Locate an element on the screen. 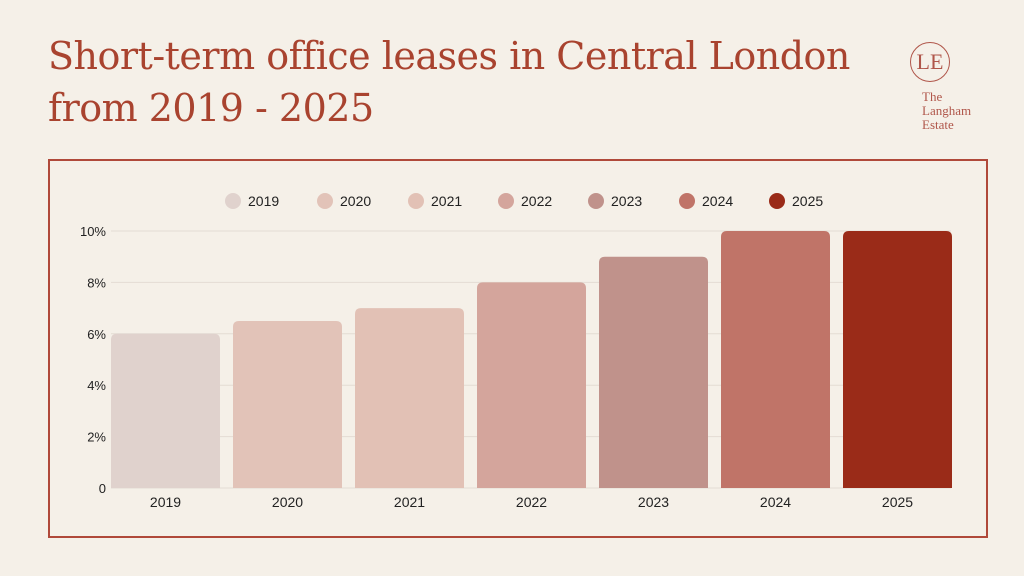  legend-label: 2025 is located at coordinates (807, 201).